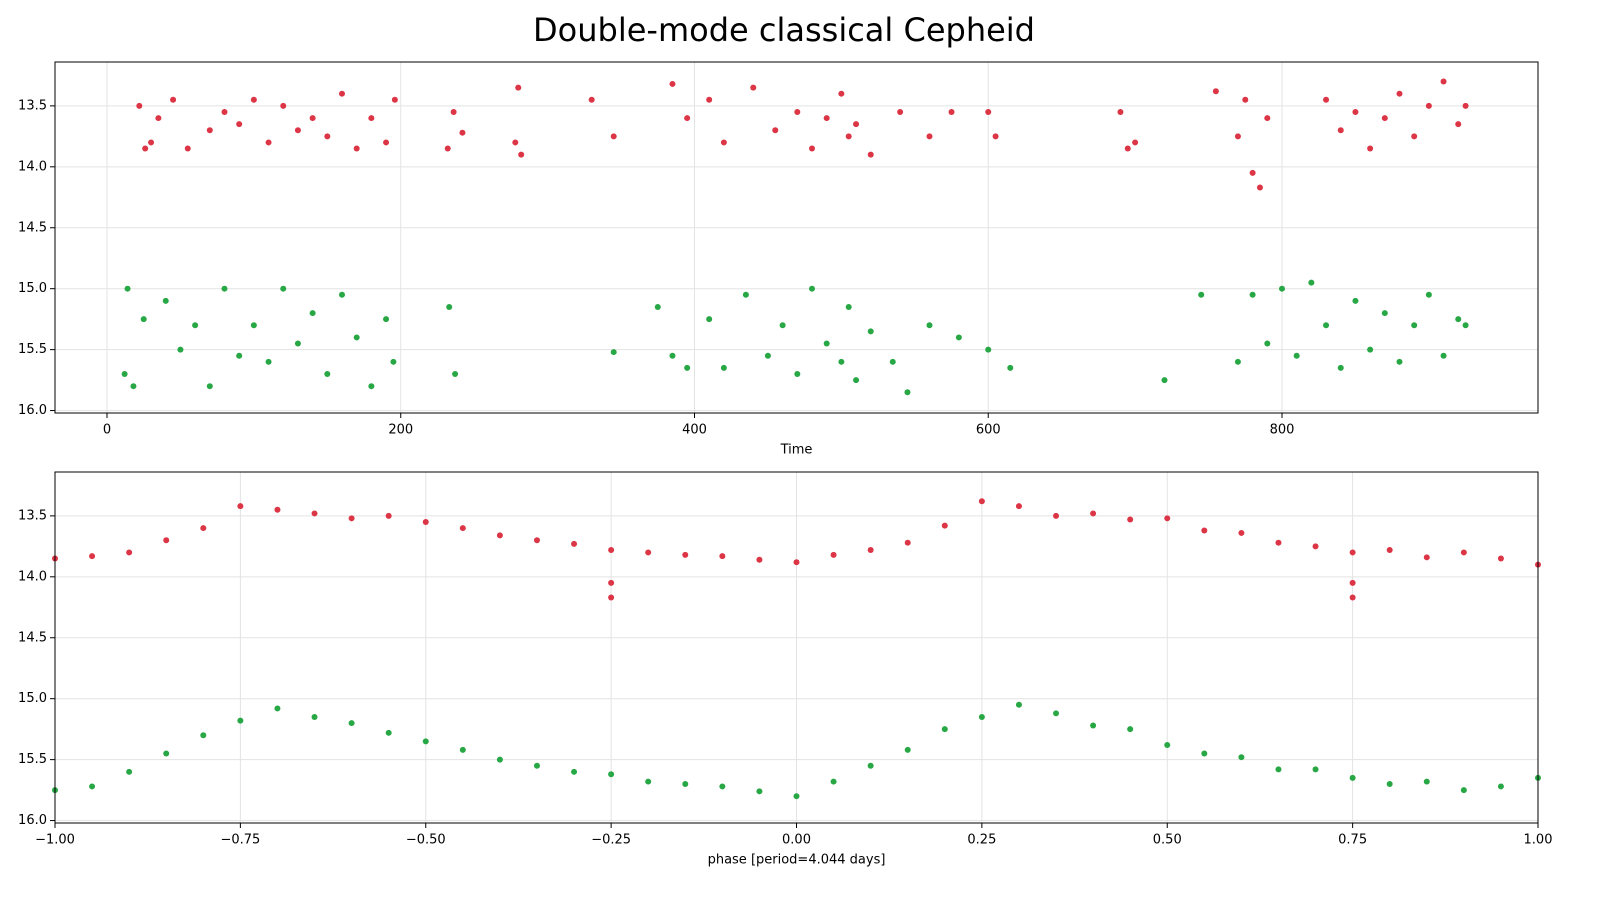  Describe the element at coordinates (32, 349) in the screenshot. I see `y-tick-label: 15.5` at that location.